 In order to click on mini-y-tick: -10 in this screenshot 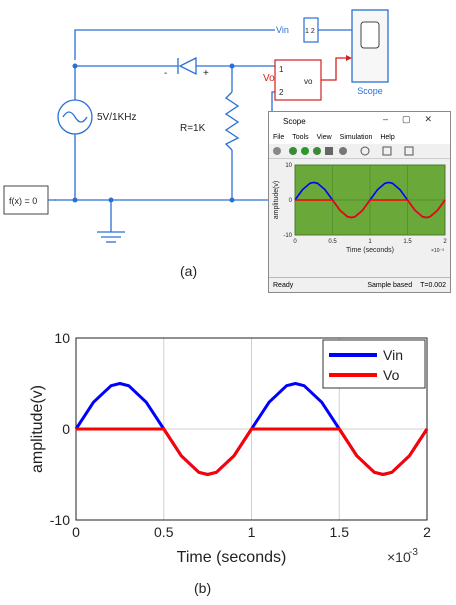, I will do `click(287, 236)`.